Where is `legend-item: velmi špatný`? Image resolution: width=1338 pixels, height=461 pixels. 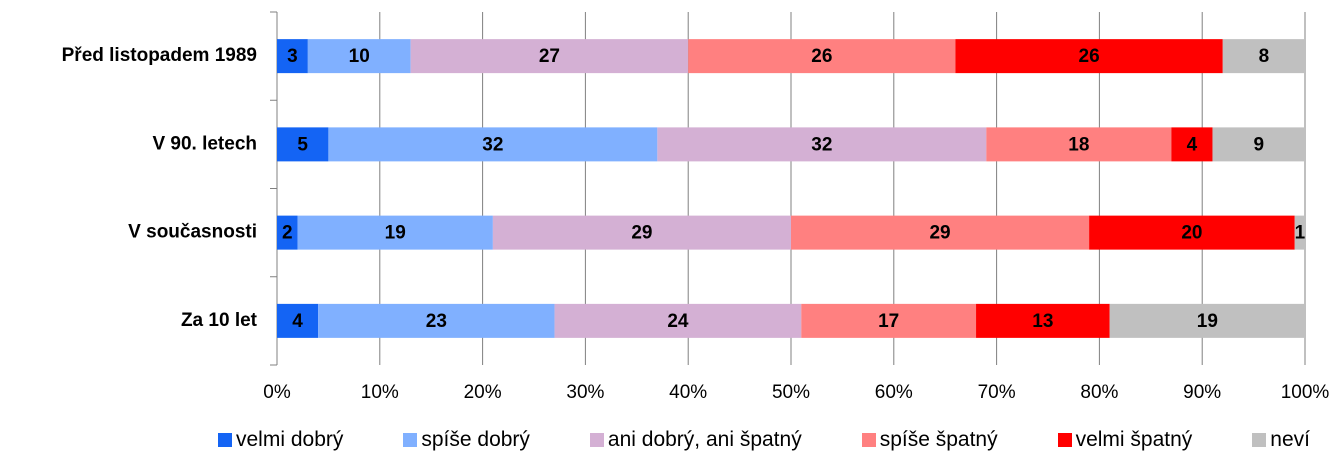 legend-item: velmi špatný is located at coordinates (1125, 440).